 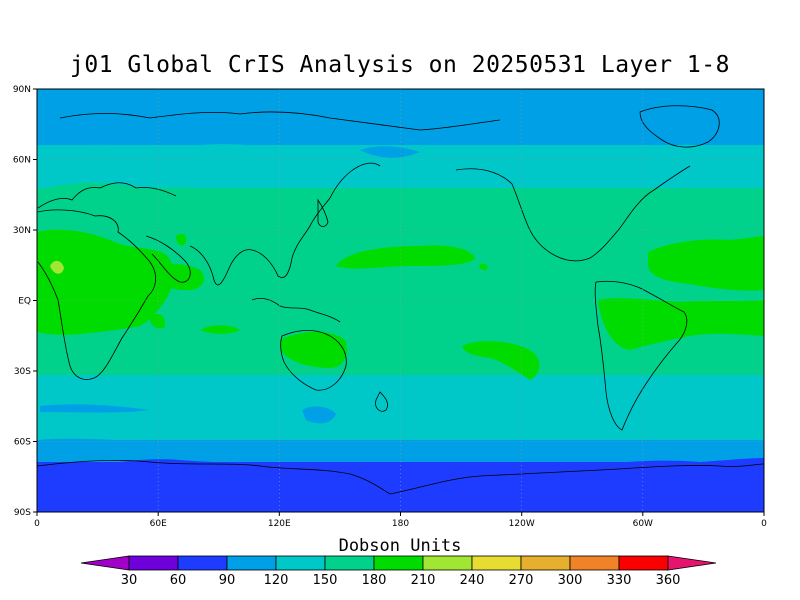 What do you see at coordinates (316, 220) in the screenshot?
I see `coast-asia-east` at bounding box center [316, 220].